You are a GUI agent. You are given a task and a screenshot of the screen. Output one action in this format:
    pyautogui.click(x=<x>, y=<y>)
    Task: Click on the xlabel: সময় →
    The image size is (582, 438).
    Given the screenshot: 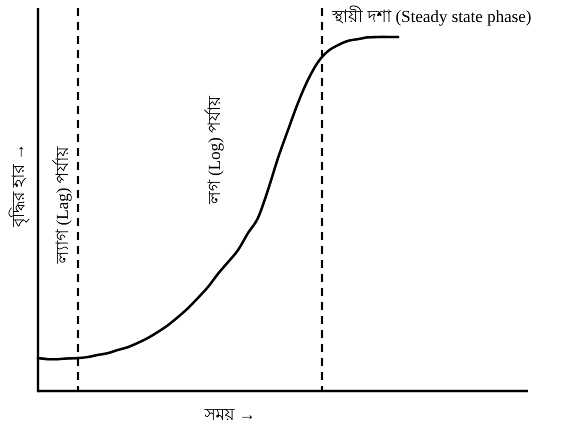 What is the action you would take?
    pyautogui.click(x=230, y=414)
    